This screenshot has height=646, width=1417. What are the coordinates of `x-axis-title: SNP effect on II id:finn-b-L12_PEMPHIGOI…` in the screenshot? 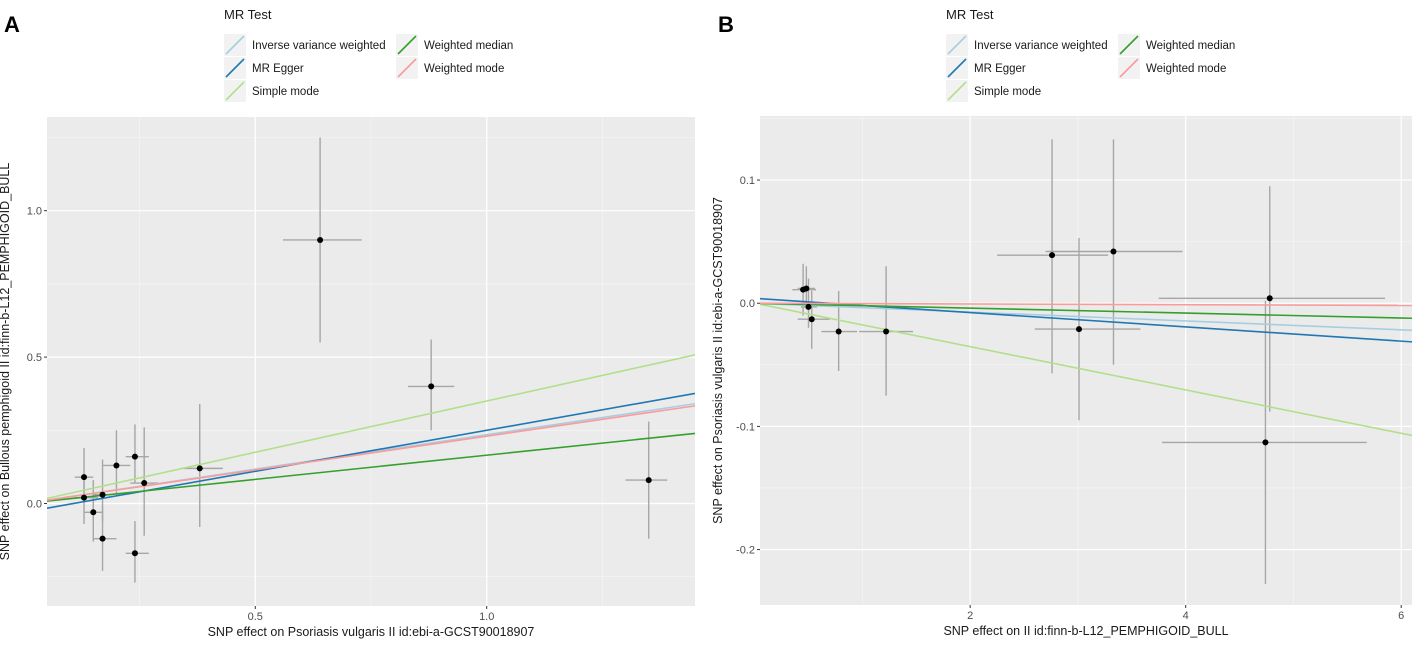 It's located at (1085, 631).